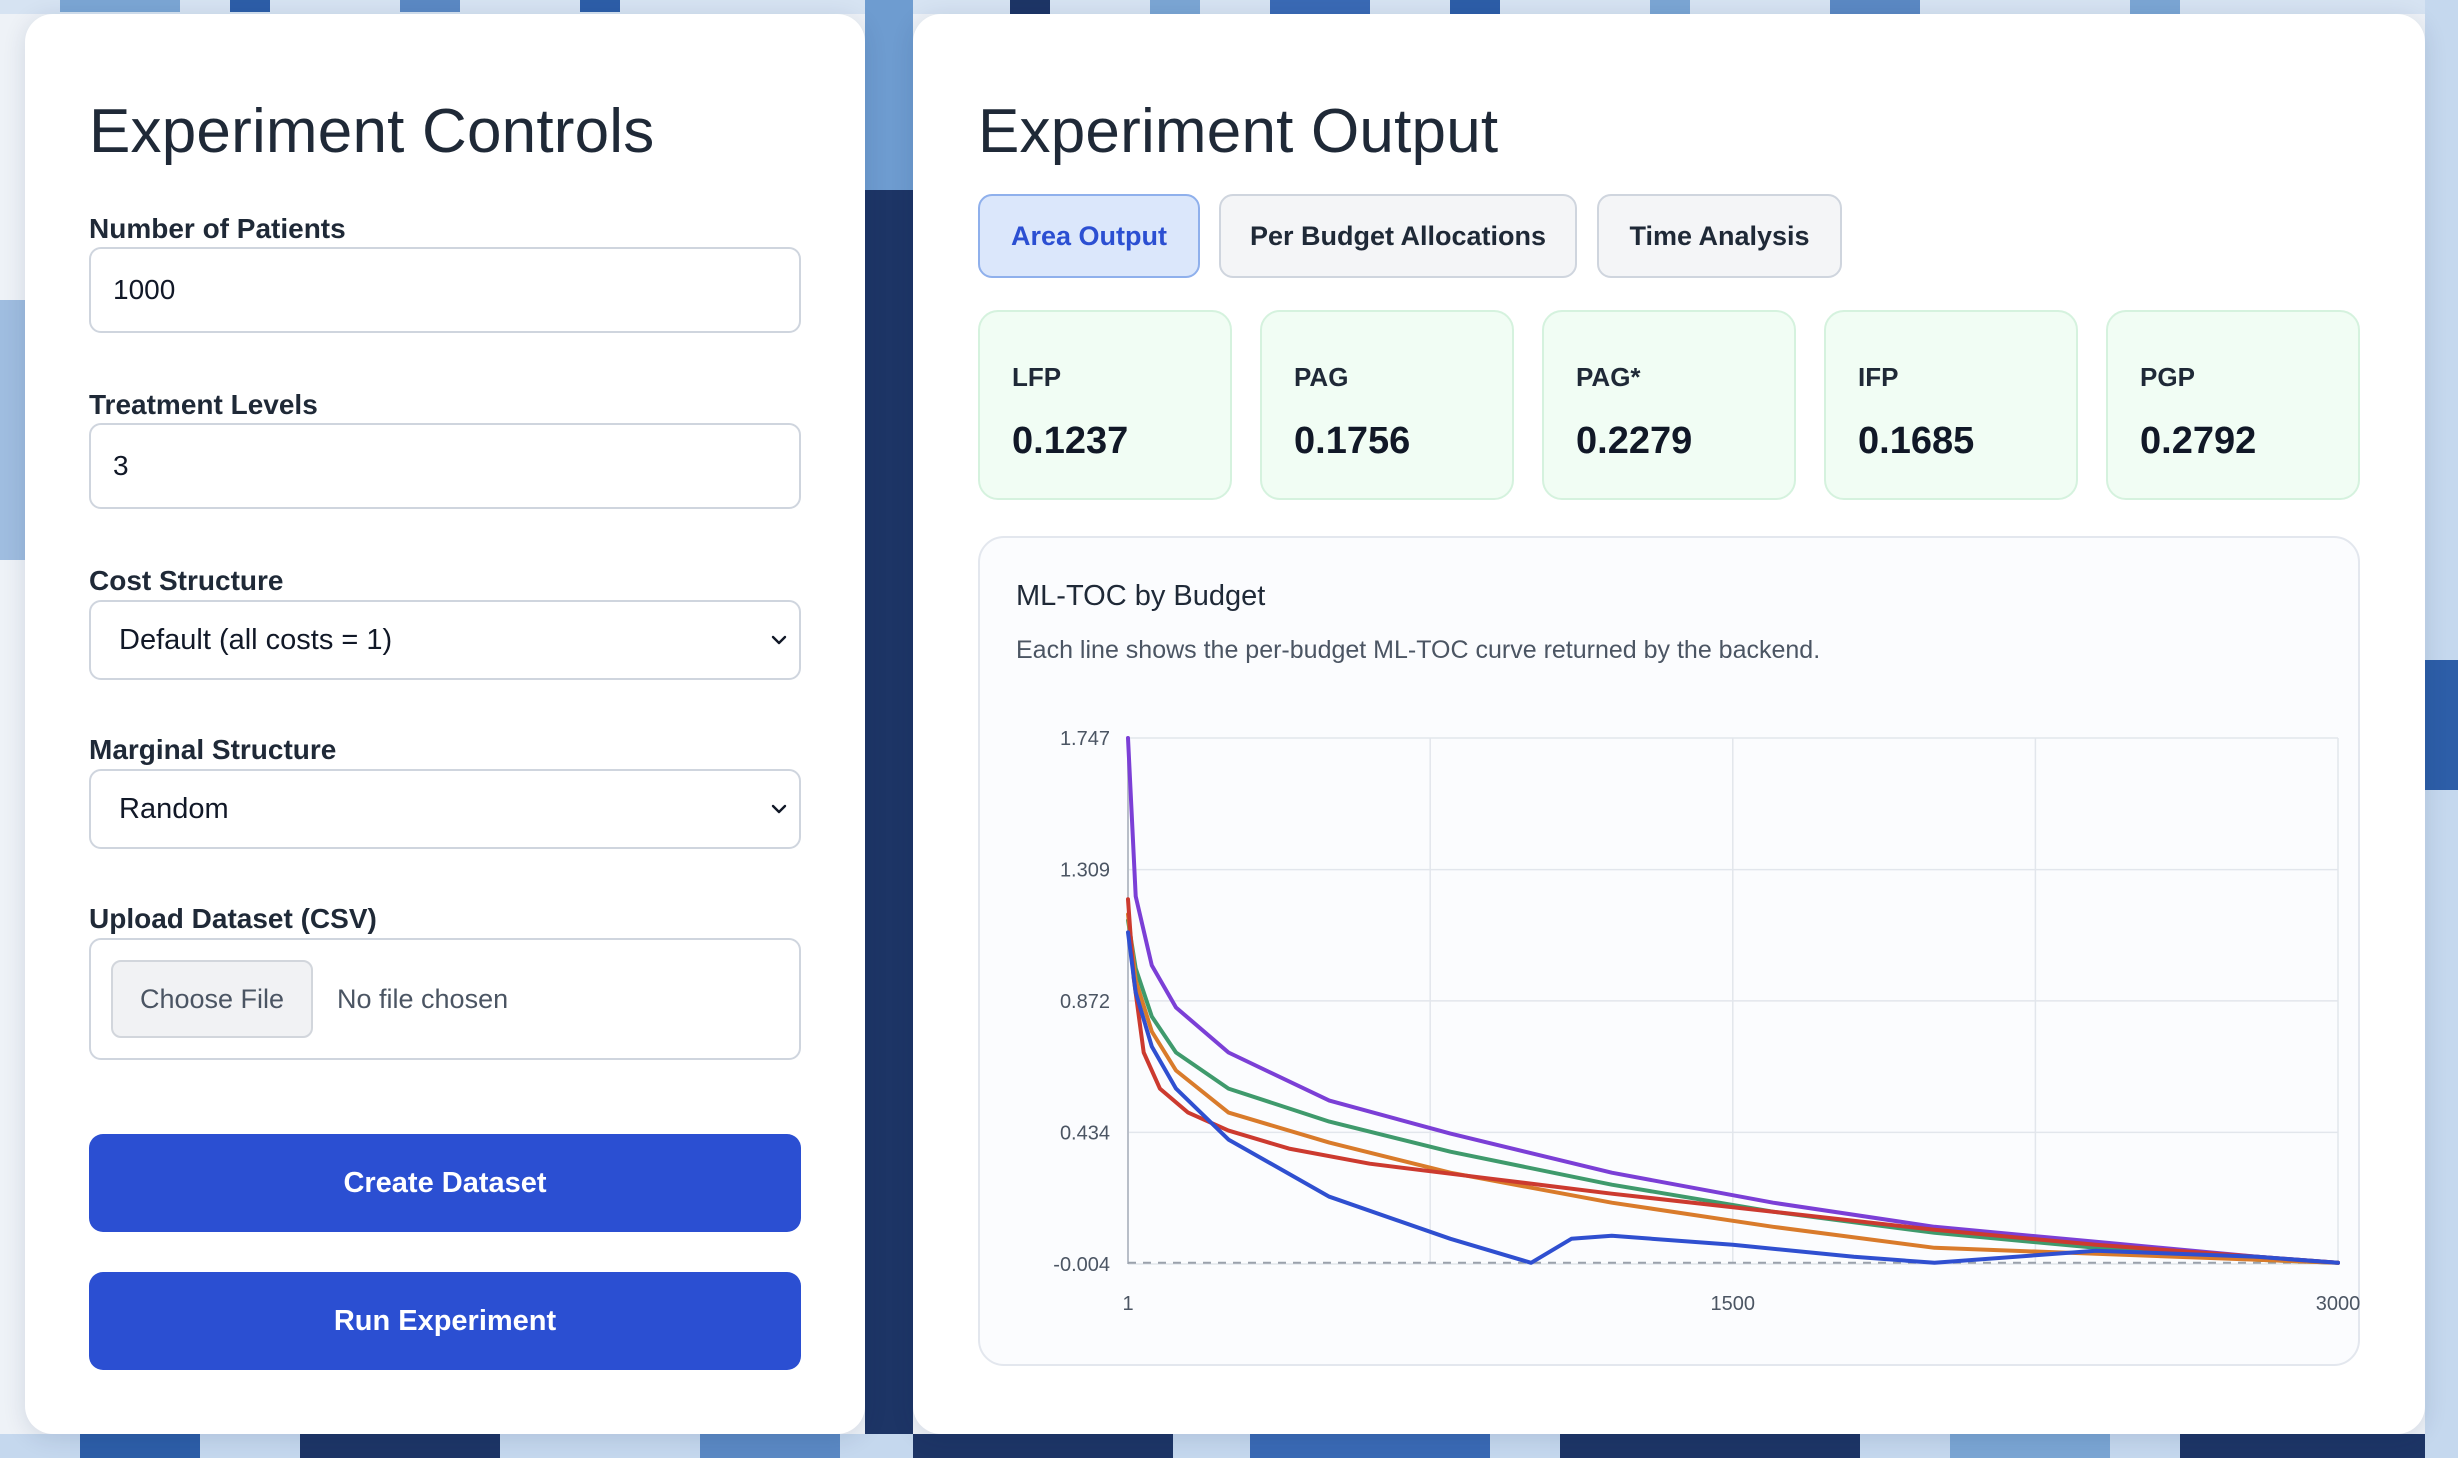 The image size is (2458, 1458). Describe the element at coordinates (2198, 441) in the screenshot. I see `metric-value: 0.2792` at that location.